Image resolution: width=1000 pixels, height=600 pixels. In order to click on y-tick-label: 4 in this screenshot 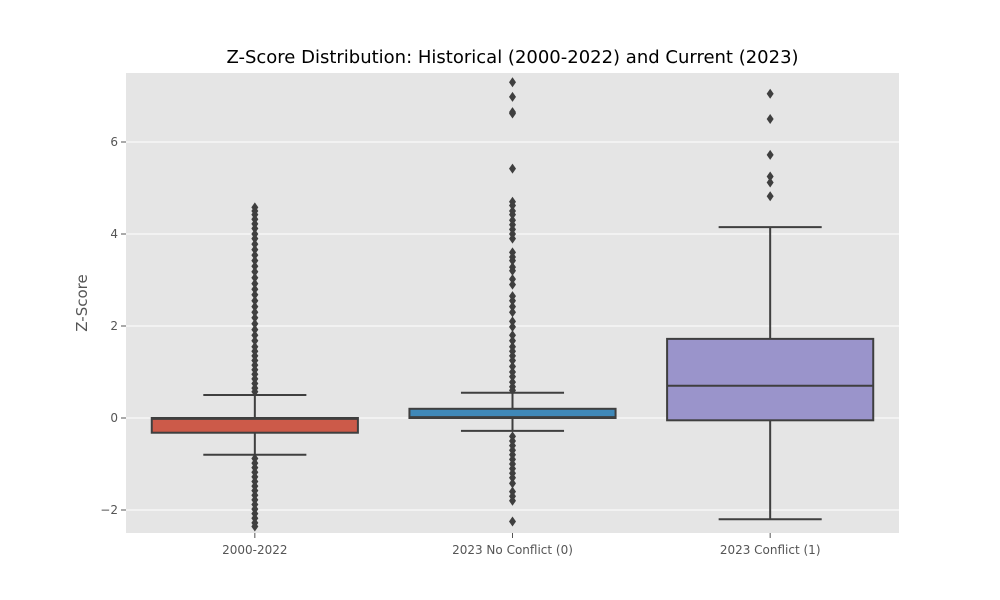, I will do `click(114, 234)`.